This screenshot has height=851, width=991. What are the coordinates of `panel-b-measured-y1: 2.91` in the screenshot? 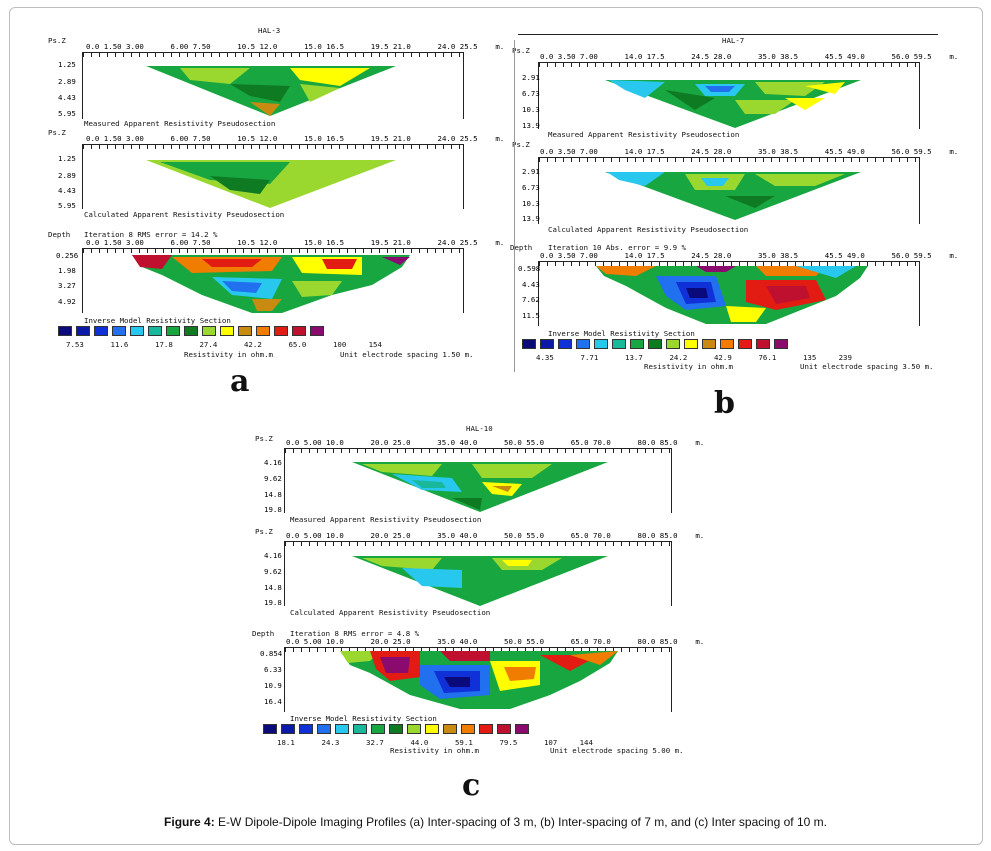 It's located at (531, 77).